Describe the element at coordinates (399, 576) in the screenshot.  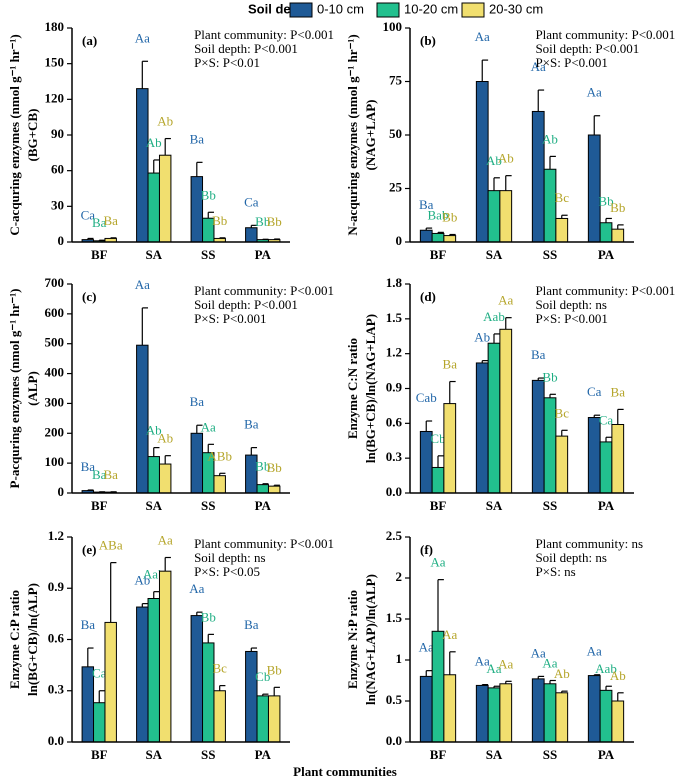
I see `y-tick-label: 2` at that location.